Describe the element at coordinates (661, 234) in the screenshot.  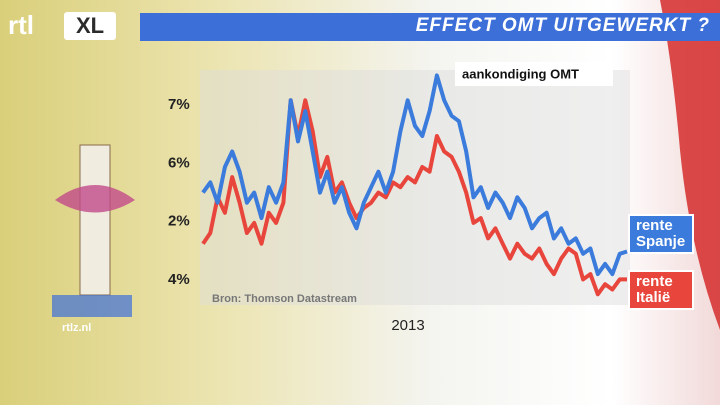
I see `legend-label: rente Spanje` at that location.